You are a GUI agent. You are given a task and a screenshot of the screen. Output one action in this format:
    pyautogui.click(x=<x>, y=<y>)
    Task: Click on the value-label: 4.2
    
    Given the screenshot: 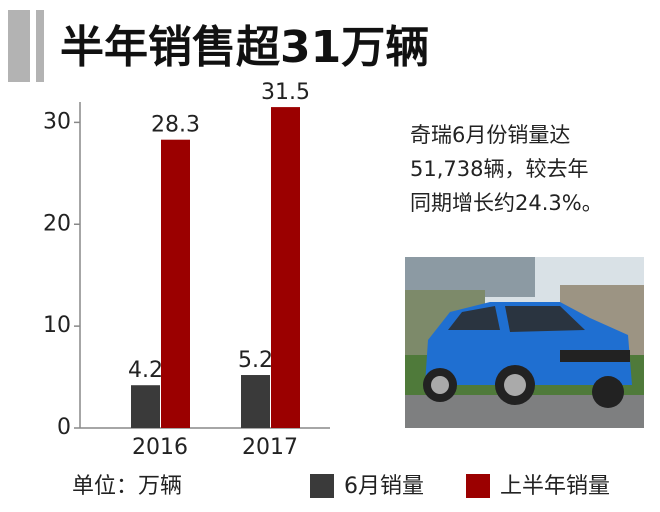 What is the action you would take?
    pyautogui.click(x=145, y=370)
    